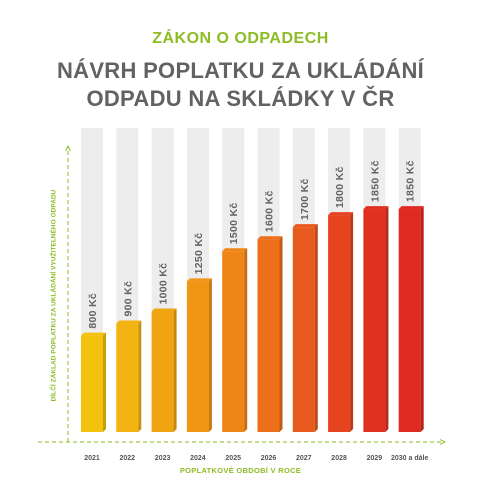  I want to click on value-label: 1700 Kč, so click(305, 199).